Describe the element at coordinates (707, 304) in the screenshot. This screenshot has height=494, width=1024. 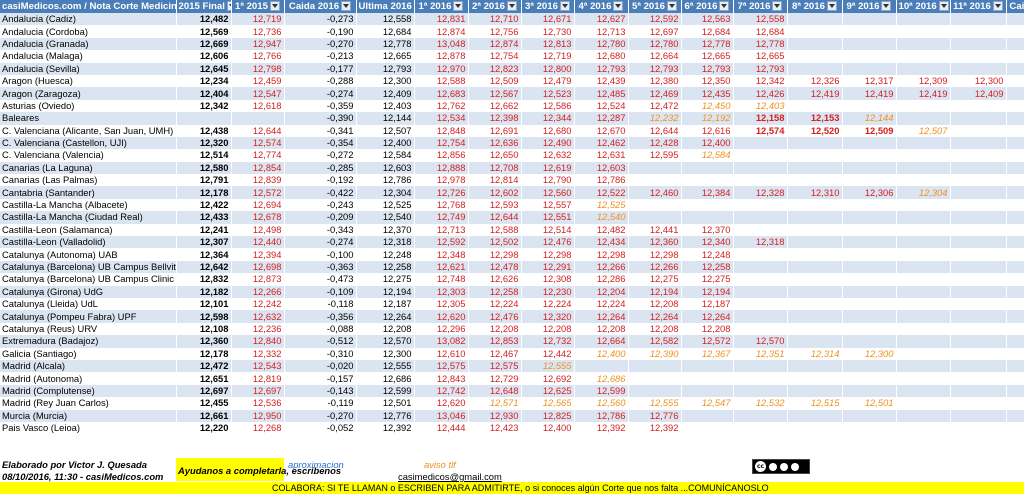
I see `cell-call-6: 12,187` at that location.